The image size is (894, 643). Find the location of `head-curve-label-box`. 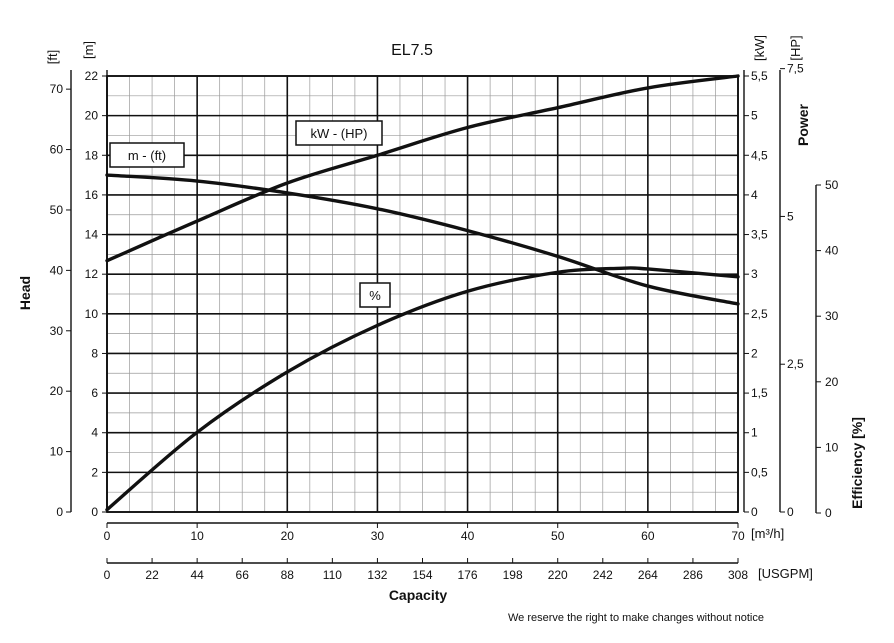

head-curve-label-box is located at coordinates (147, 155).